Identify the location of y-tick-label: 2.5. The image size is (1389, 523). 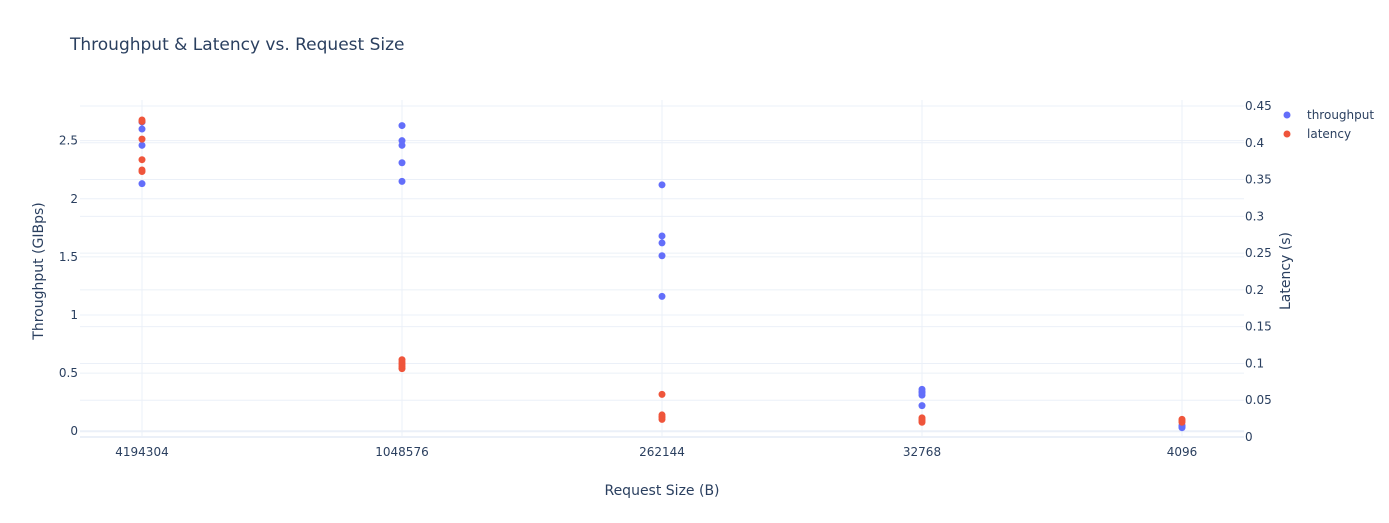
(68, 141).